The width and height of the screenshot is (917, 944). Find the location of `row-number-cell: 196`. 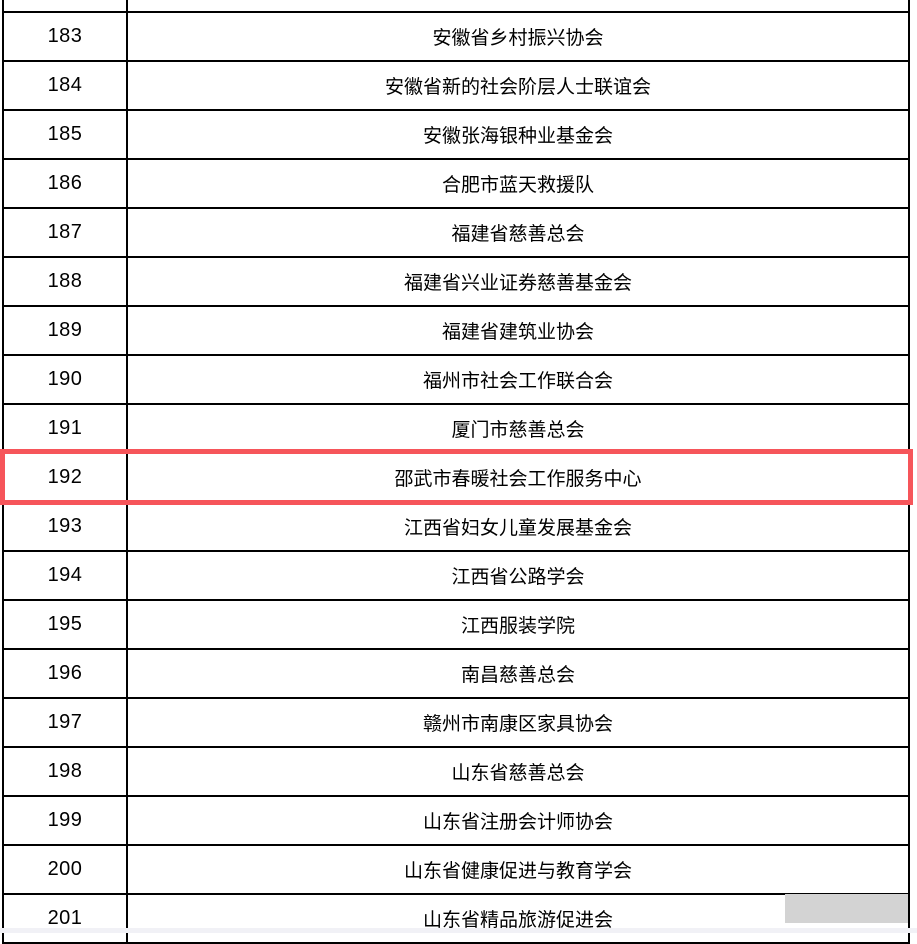

row-number-cell: 196 is located at coordinates (66, 673).